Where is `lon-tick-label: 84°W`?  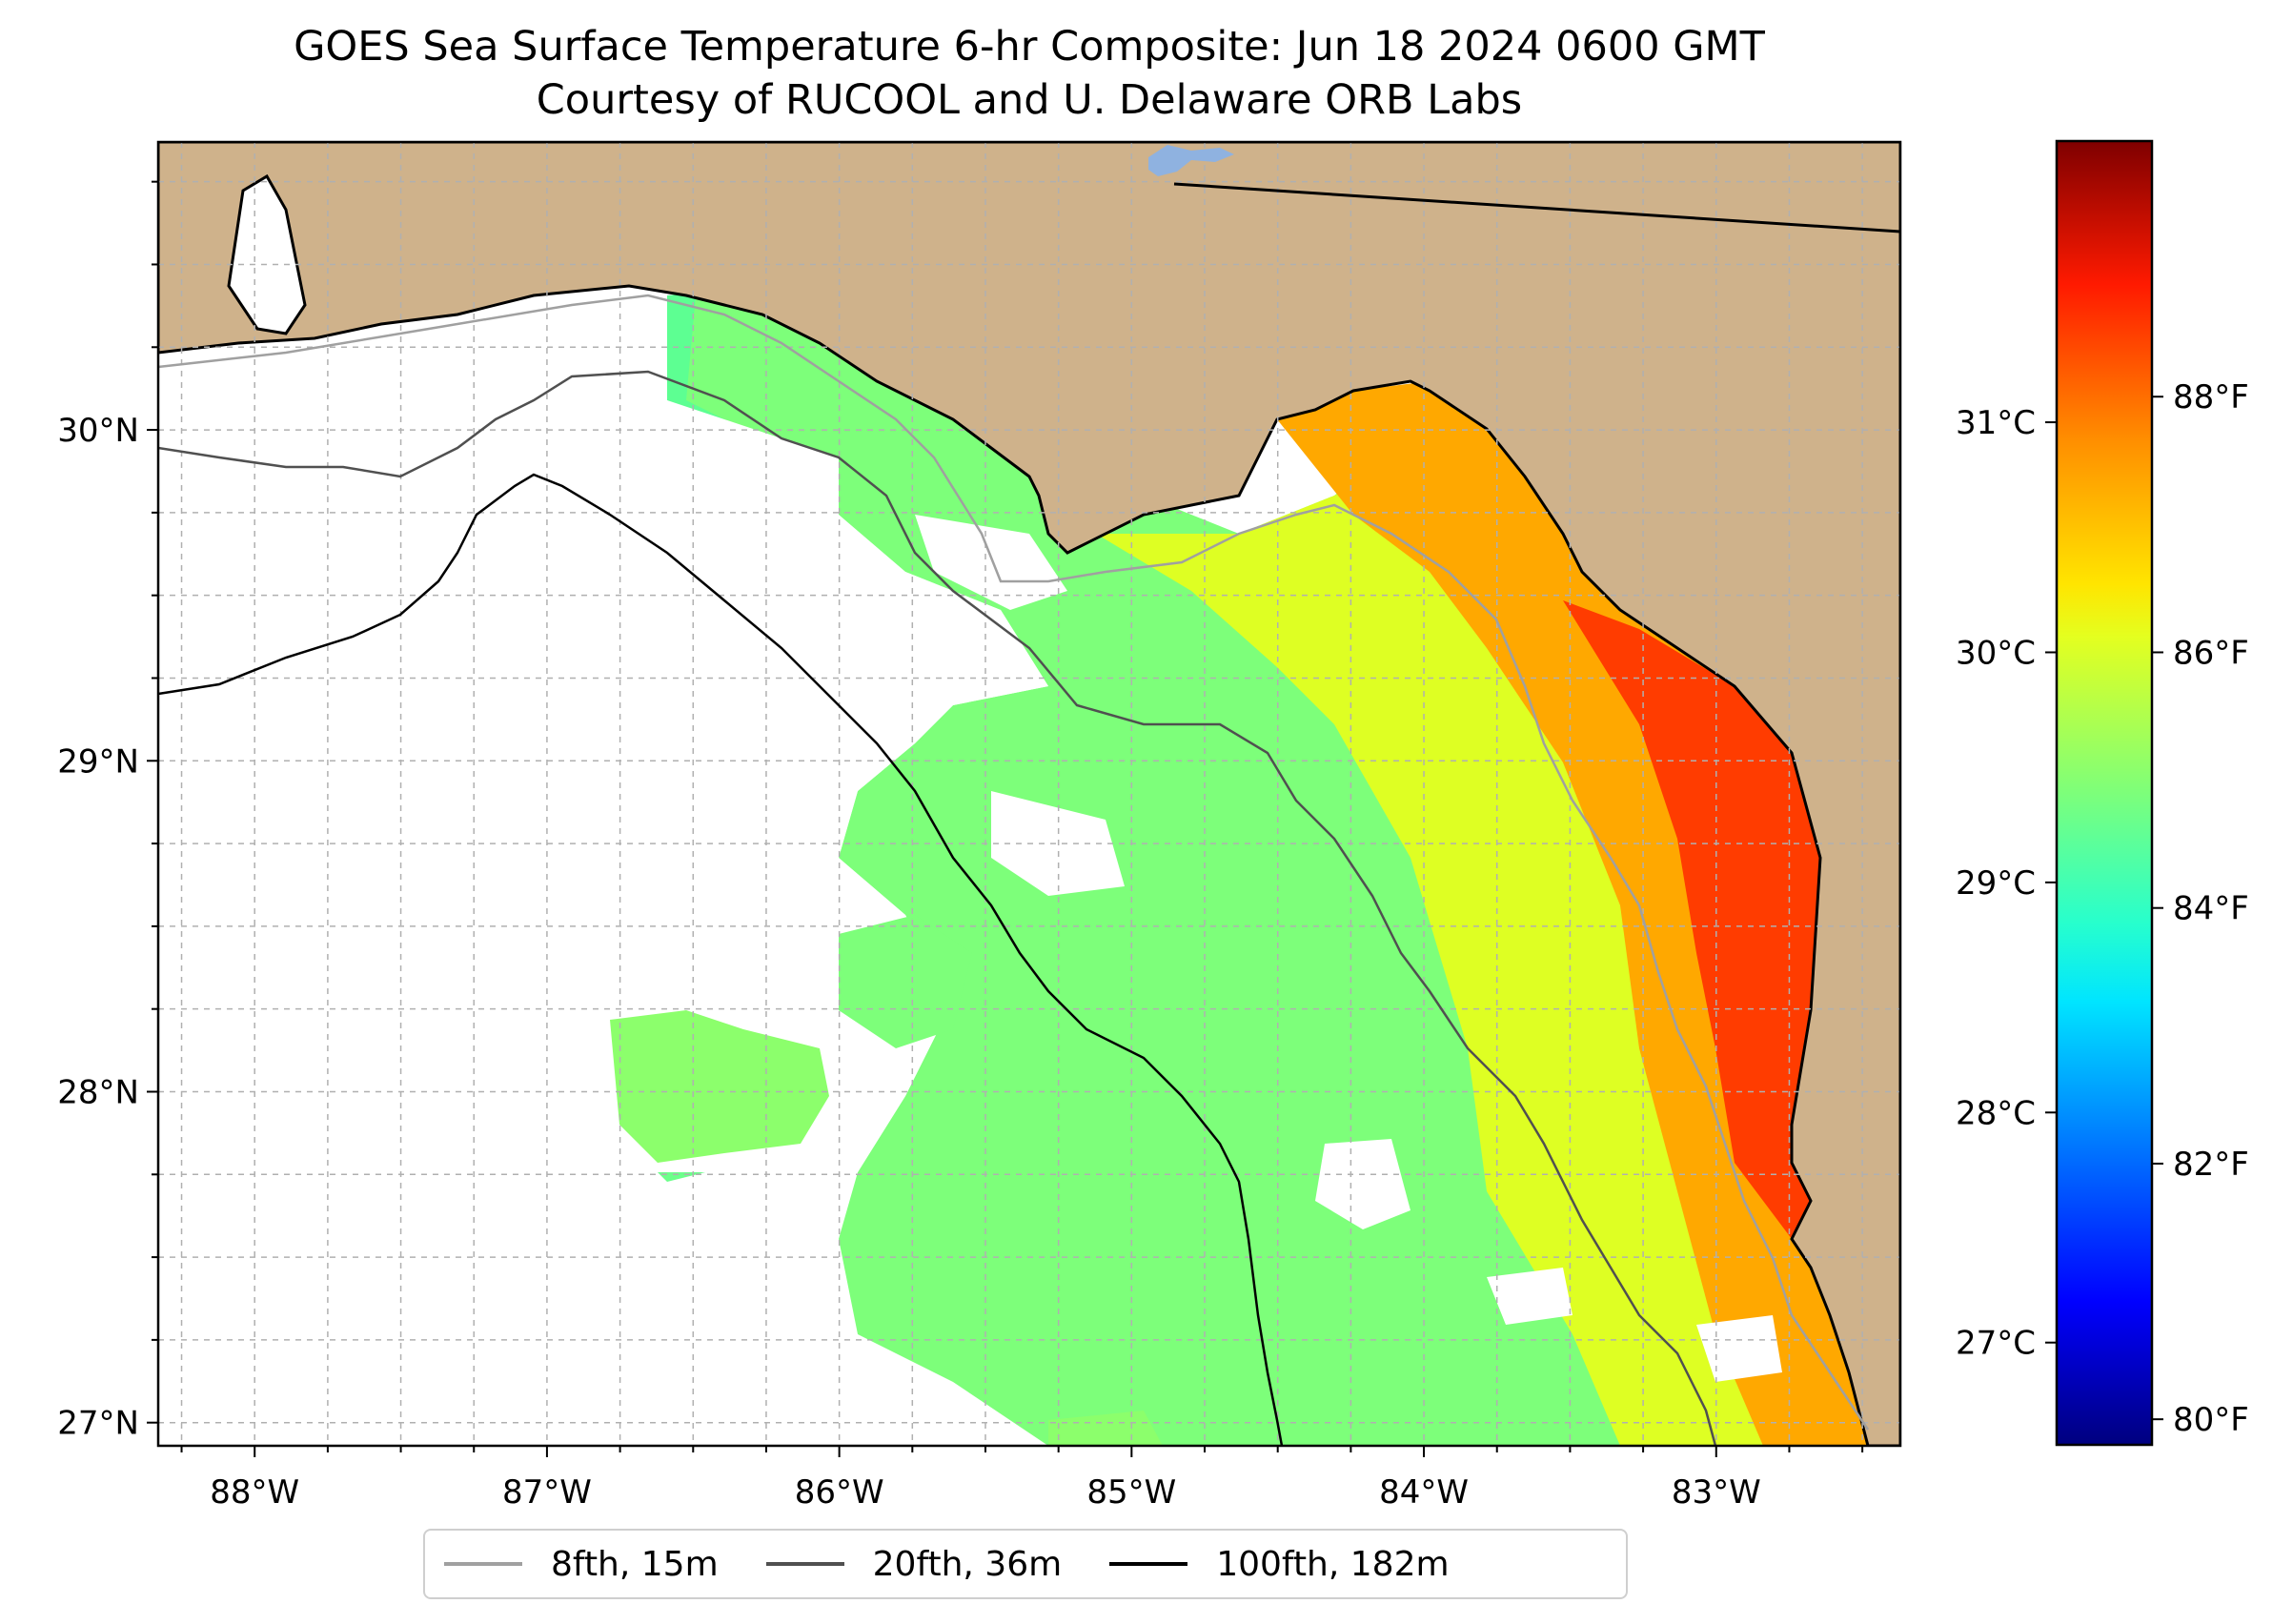
lon-tick-label: 84°W is located at coordinates (1424, 1492).